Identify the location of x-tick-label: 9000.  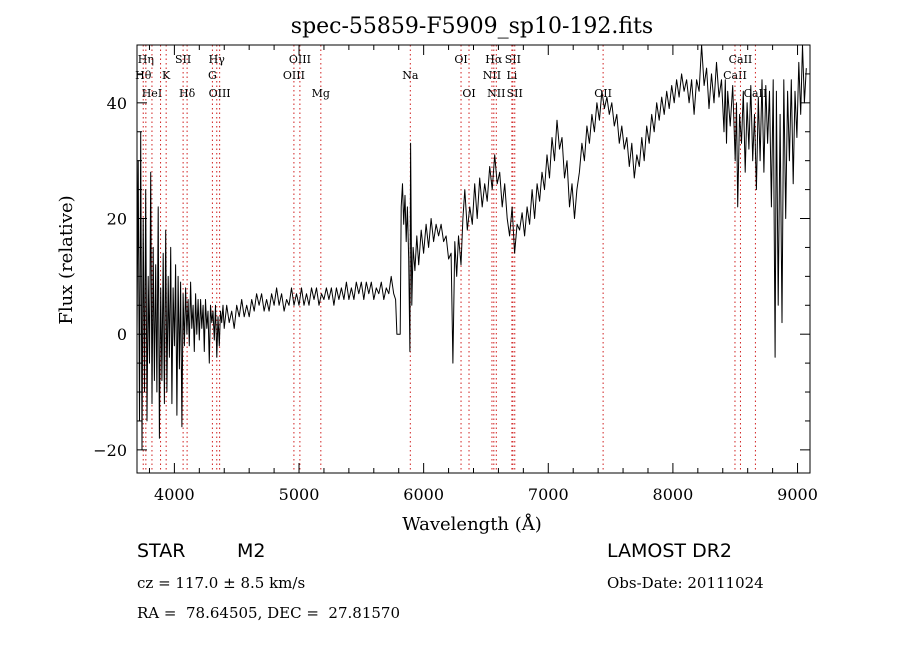
(797, 494).